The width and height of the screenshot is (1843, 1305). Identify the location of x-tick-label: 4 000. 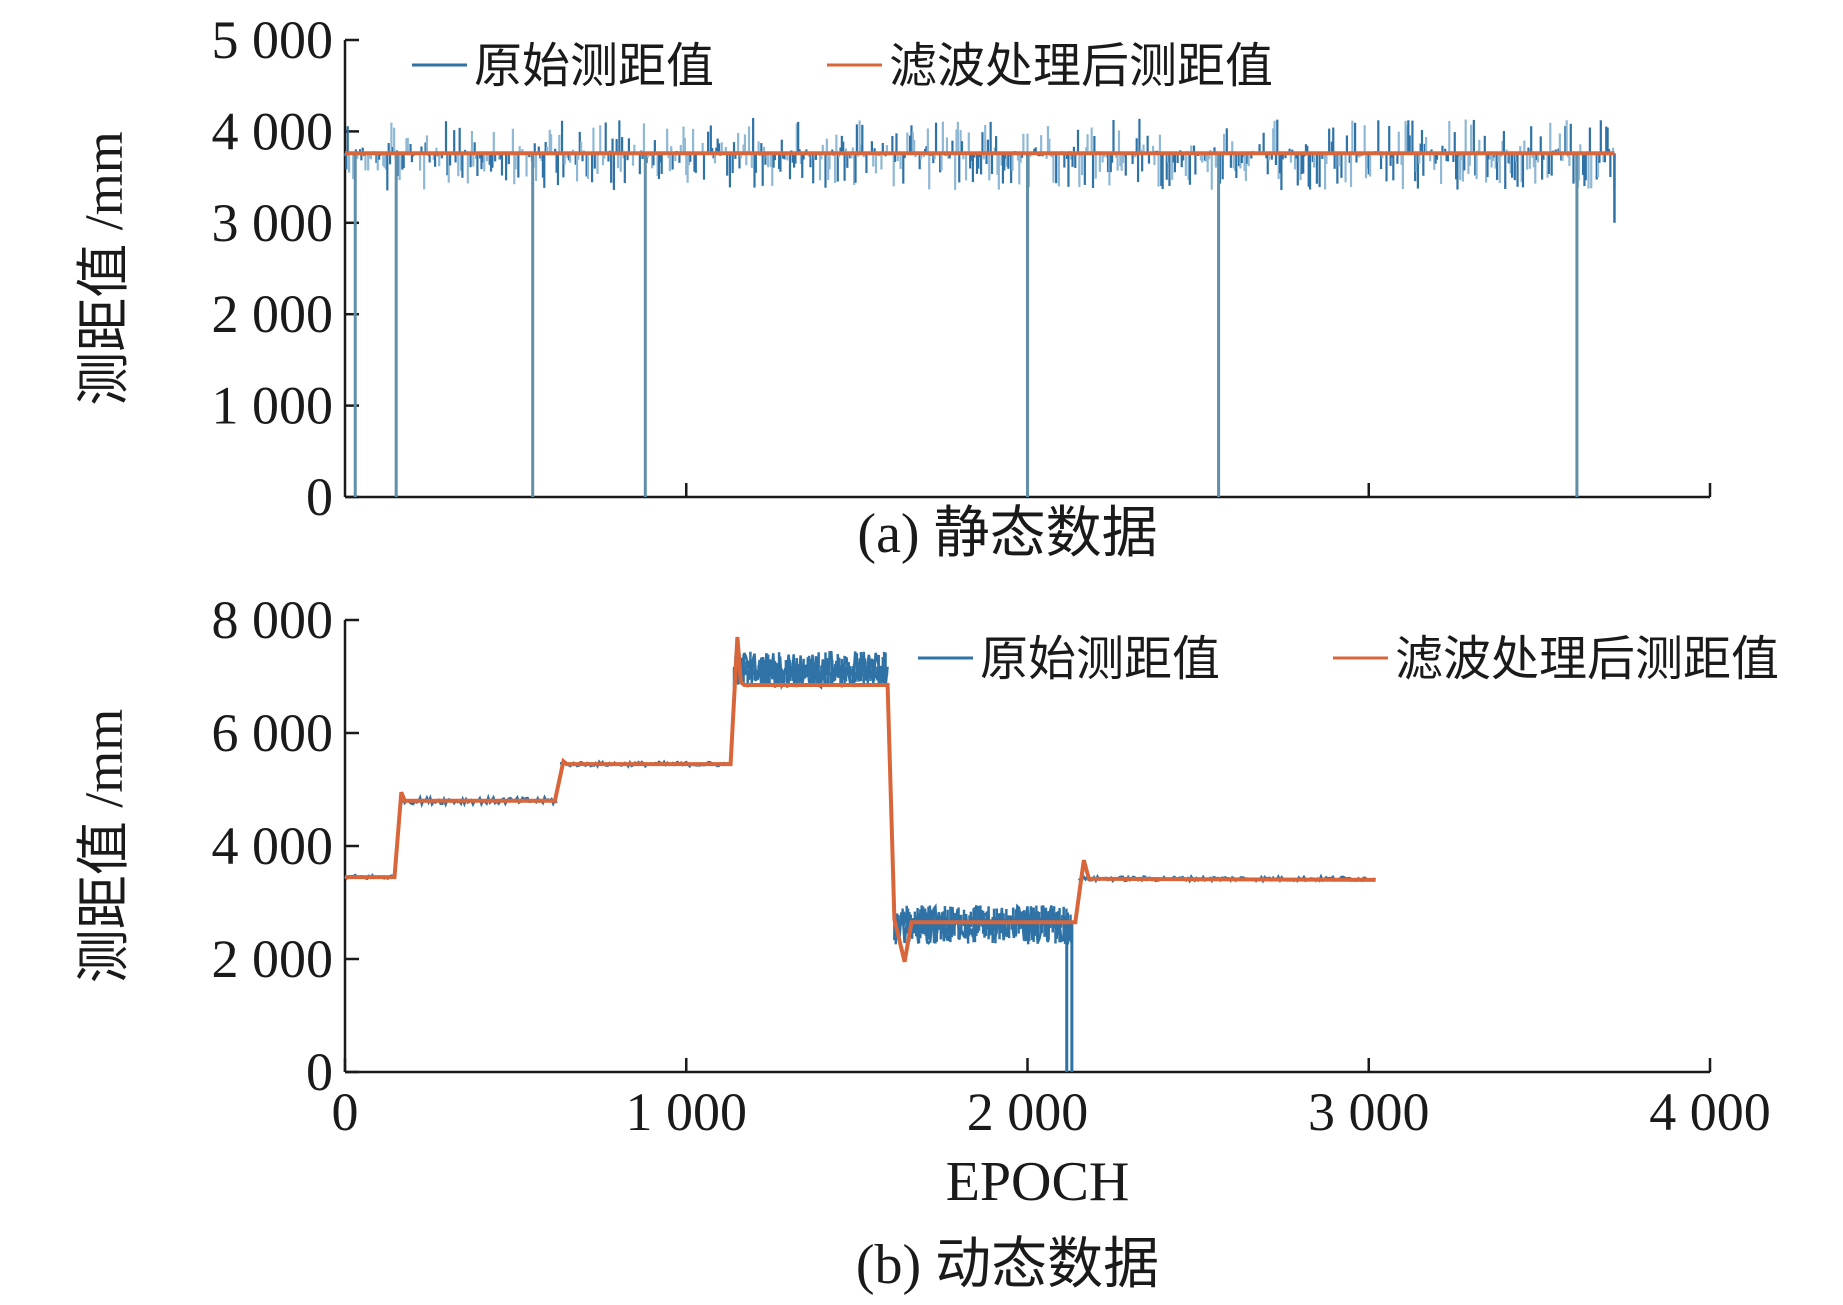
(1710, 1112).